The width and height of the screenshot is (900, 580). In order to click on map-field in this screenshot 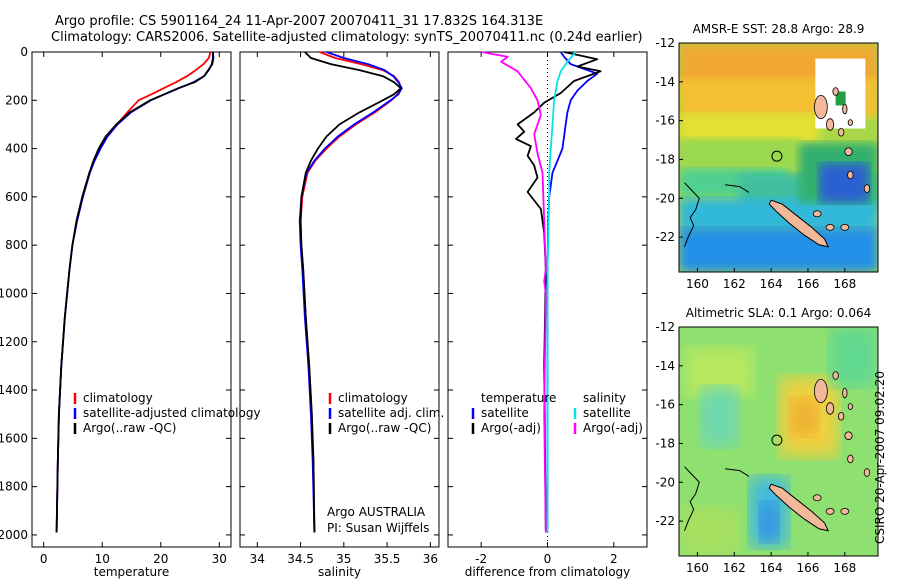, I will do `click(778, 441)`.